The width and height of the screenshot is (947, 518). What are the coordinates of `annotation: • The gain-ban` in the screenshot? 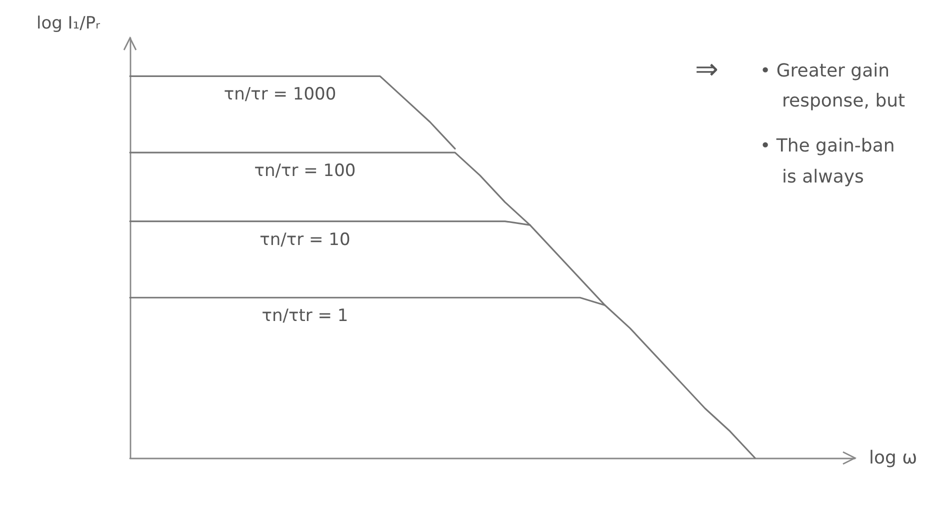 It's located at (827, 146).